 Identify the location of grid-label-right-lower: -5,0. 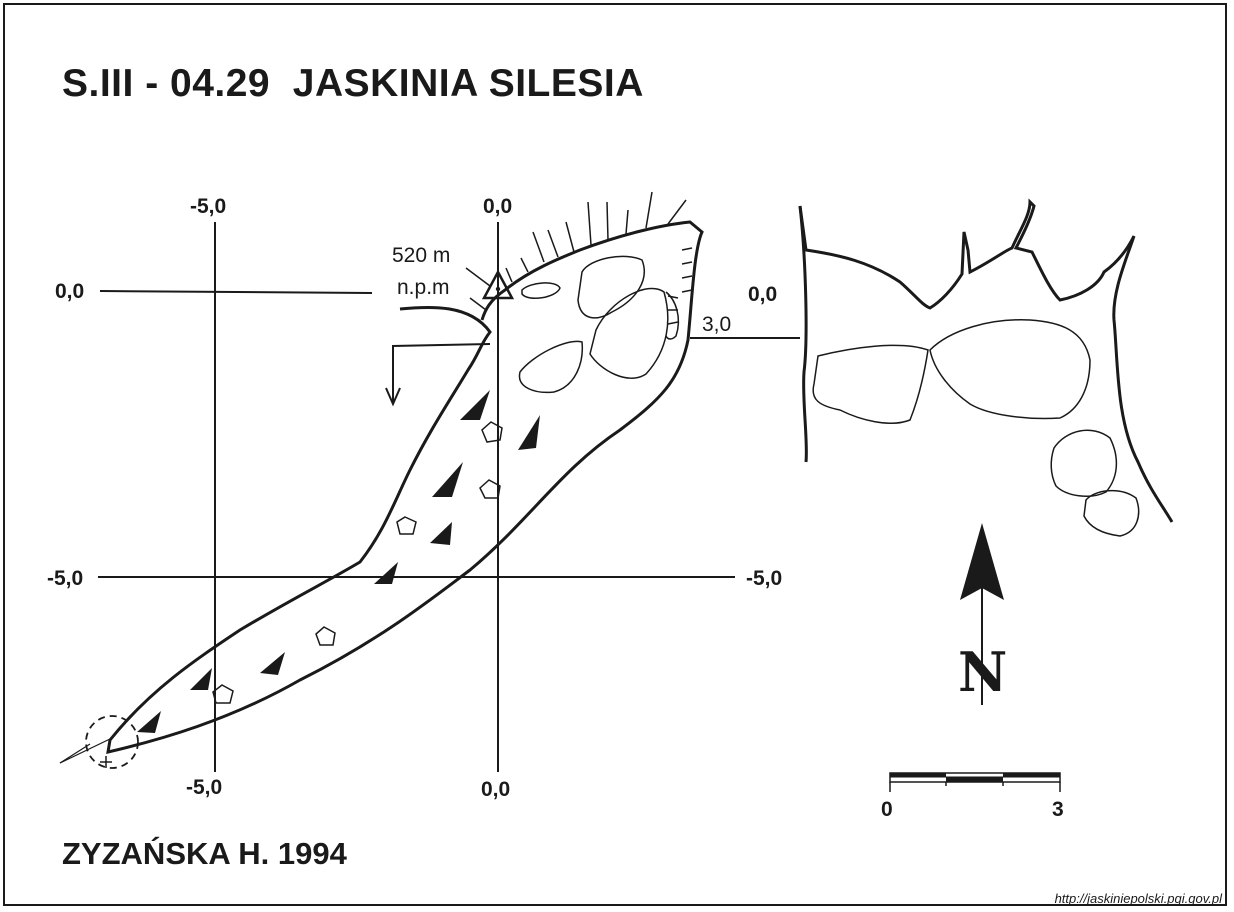
(764, 578).